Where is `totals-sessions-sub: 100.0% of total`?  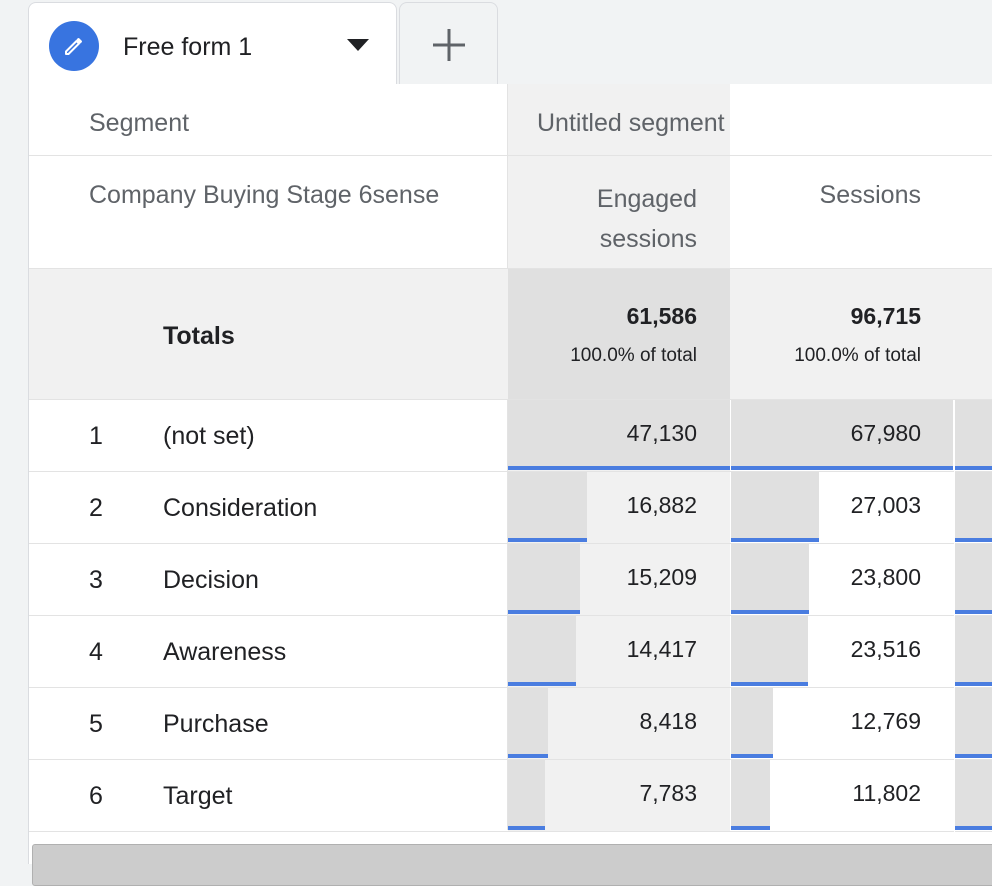
totals-sessions-sub: 100.0% of total is located at coordinates (857, 355).